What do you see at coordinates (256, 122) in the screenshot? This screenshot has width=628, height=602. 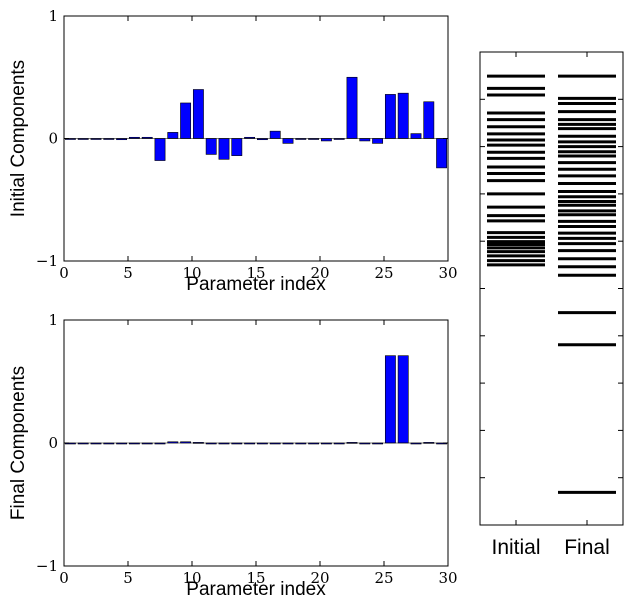 I see `top-bars` at bounding box center [256, 122].